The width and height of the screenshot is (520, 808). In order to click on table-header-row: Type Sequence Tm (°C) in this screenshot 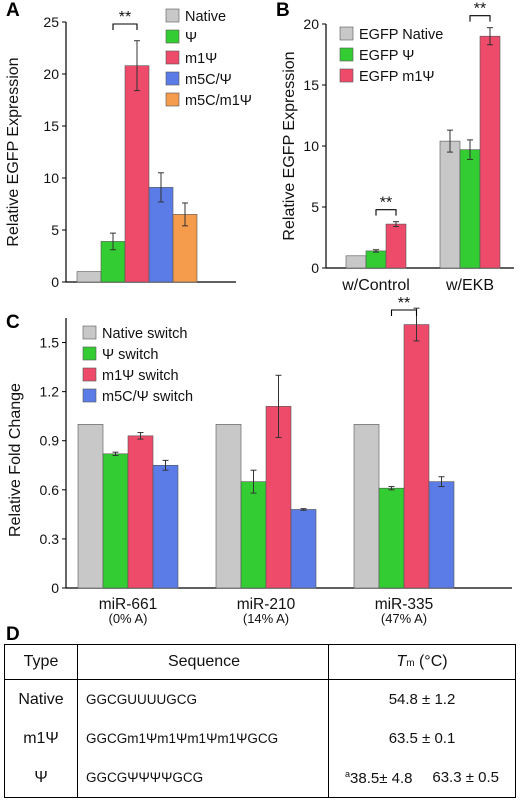, I will do `click(260, 662)`.